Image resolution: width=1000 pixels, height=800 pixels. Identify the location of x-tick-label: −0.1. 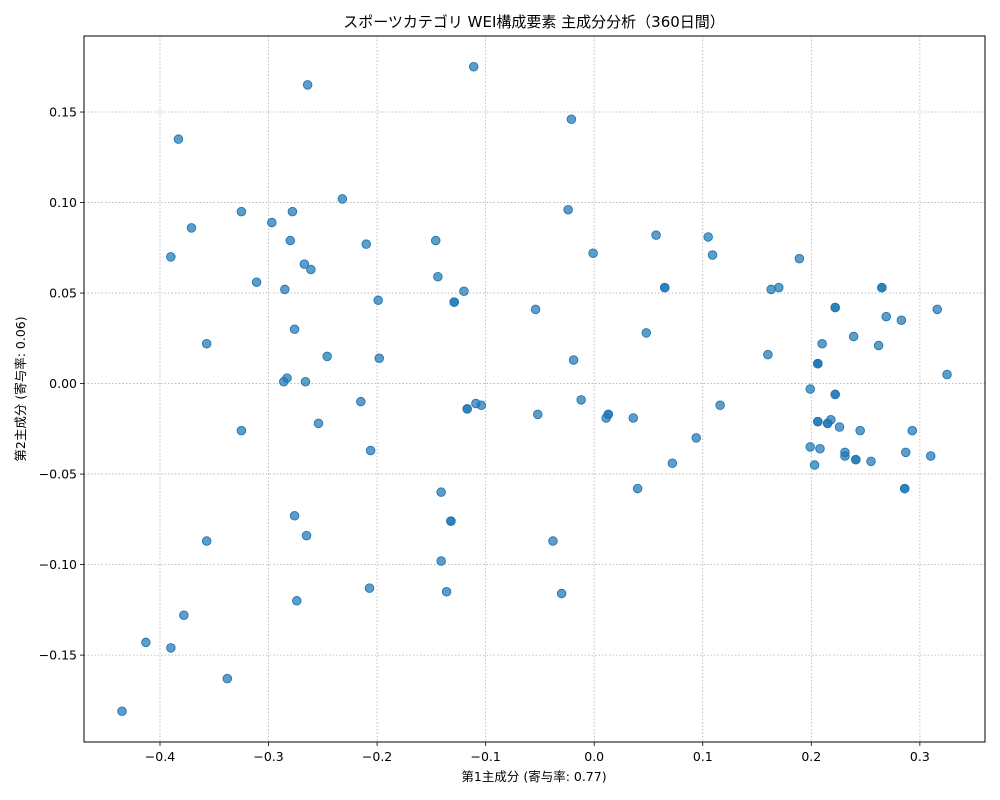
(485, 756).